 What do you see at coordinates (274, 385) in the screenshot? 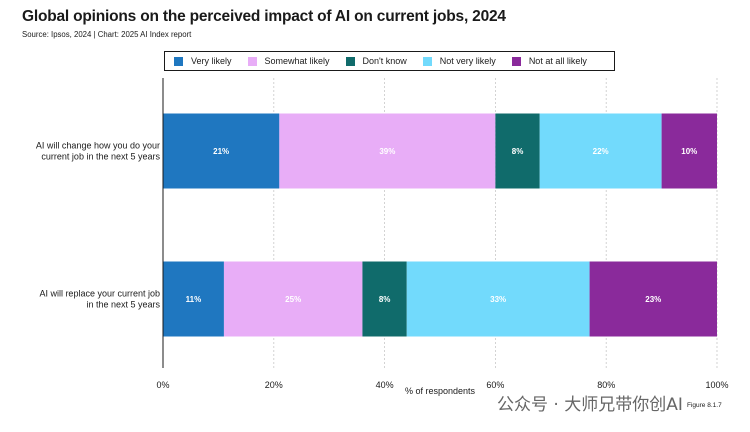
I see `x-tick-label: 20%` at bounding box center [274, 385].